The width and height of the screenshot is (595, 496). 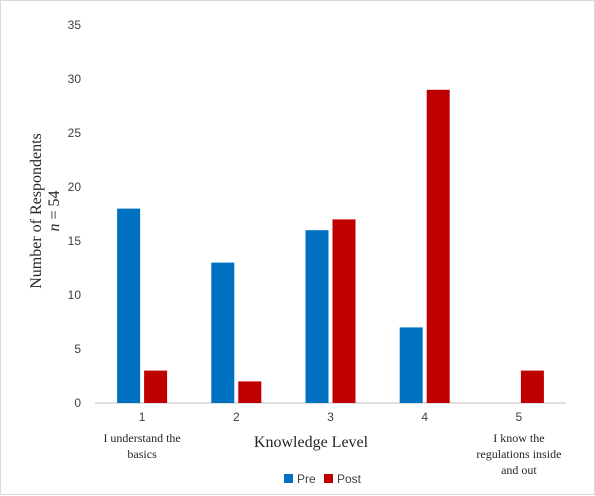 What do you see at coordinates (306, 479) in the screenshot?
I see `legend-label-pre: Pre` at bounding box center [306, 479].